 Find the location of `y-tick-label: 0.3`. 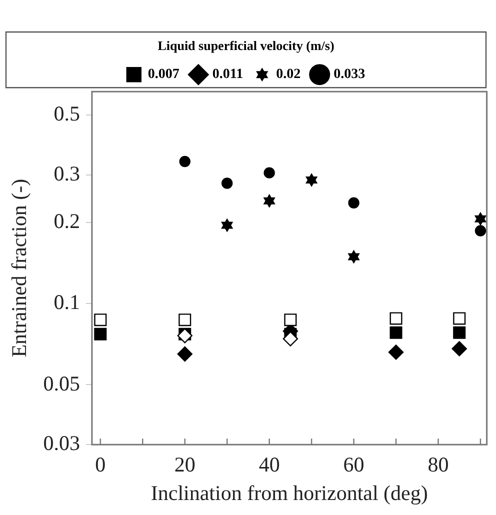

y-tick-label: 0.3 is located at coordinates (67, 173).